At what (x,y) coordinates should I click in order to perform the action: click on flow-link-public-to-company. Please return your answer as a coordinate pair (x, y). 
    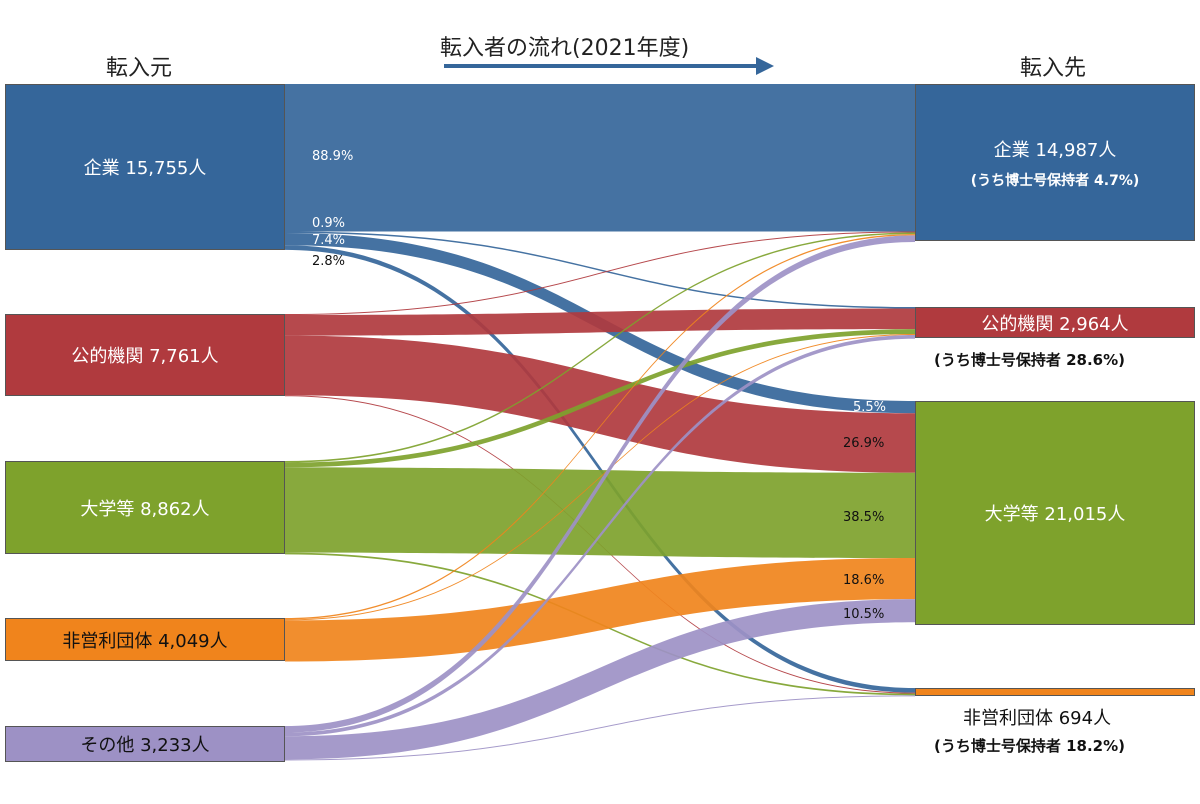
    Looking at the image, I should click on (600, 273).